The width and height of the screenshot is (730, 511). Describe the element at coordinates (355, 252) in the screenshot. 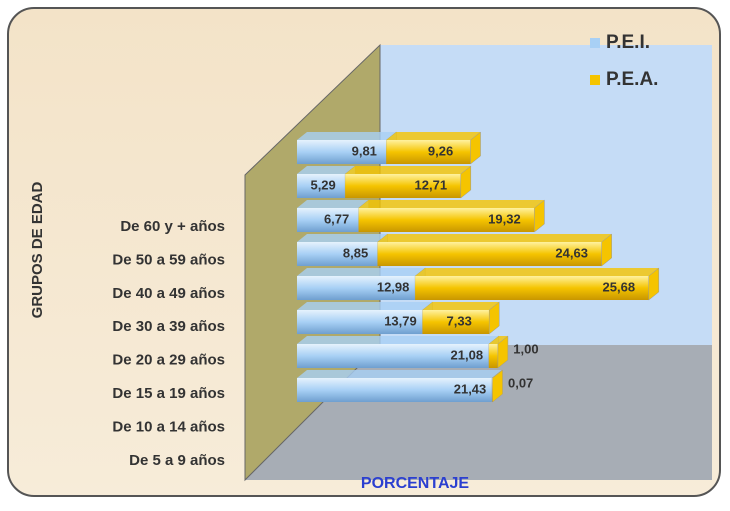

I see `value-label: 8,85` at that location.